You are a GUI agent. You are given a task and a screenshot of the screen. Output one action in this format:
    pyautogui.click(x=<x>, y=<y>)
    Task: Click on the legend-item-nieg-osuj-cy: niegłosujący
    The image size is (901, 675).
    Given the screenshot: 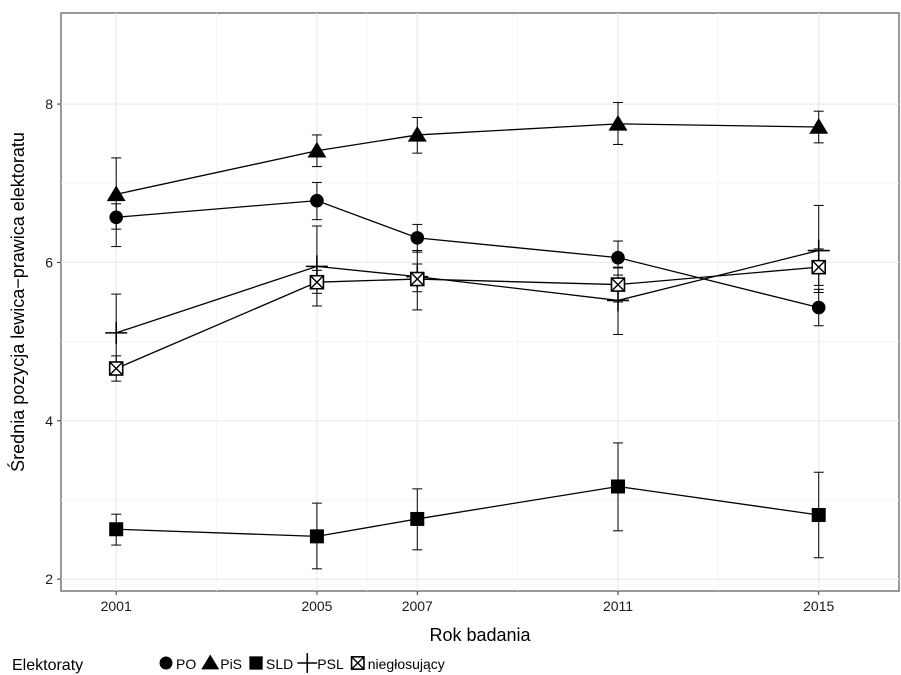 What is the action you would take?
    pyautogui.click(x=397, y=664)
    